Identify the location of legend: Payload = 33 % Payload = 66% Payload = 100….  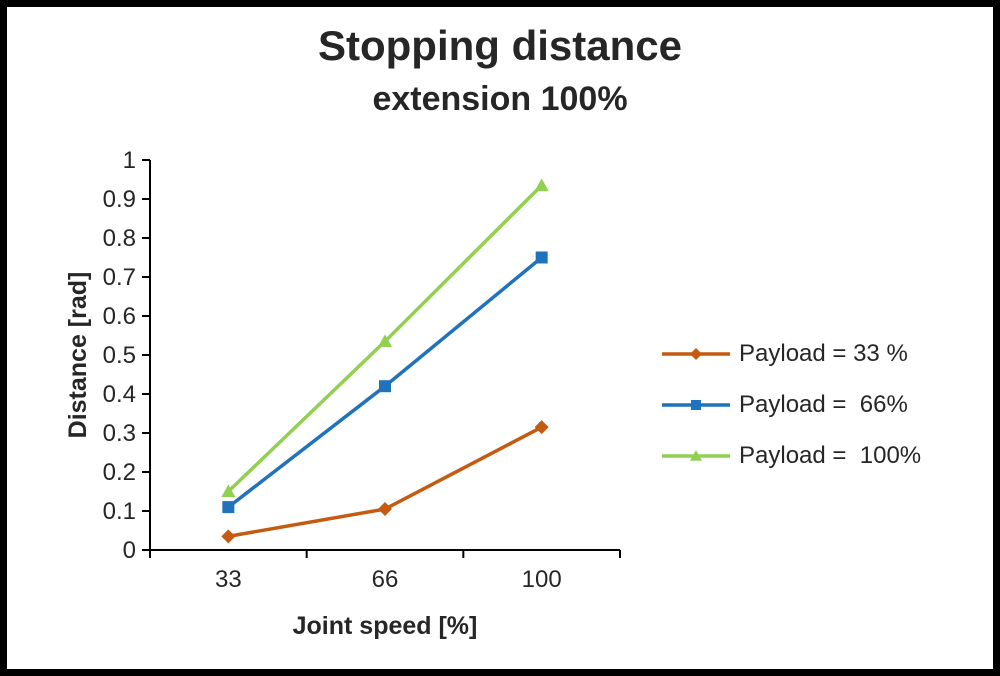
(790, 405).